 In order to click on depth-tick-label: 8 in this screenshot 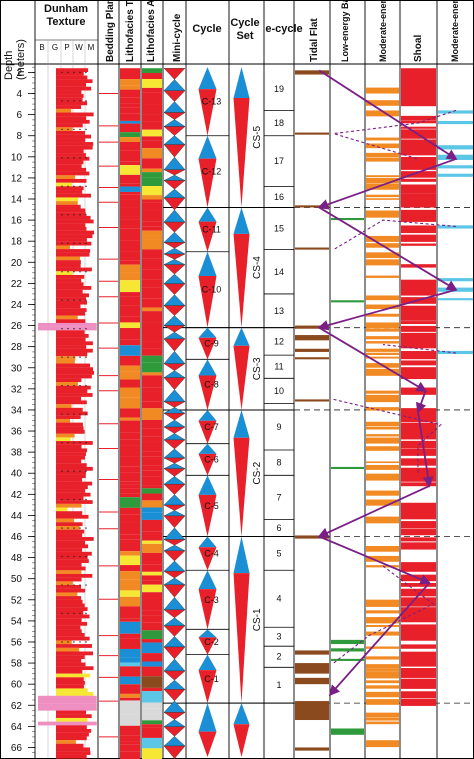, I will do `click(19, 136)`.